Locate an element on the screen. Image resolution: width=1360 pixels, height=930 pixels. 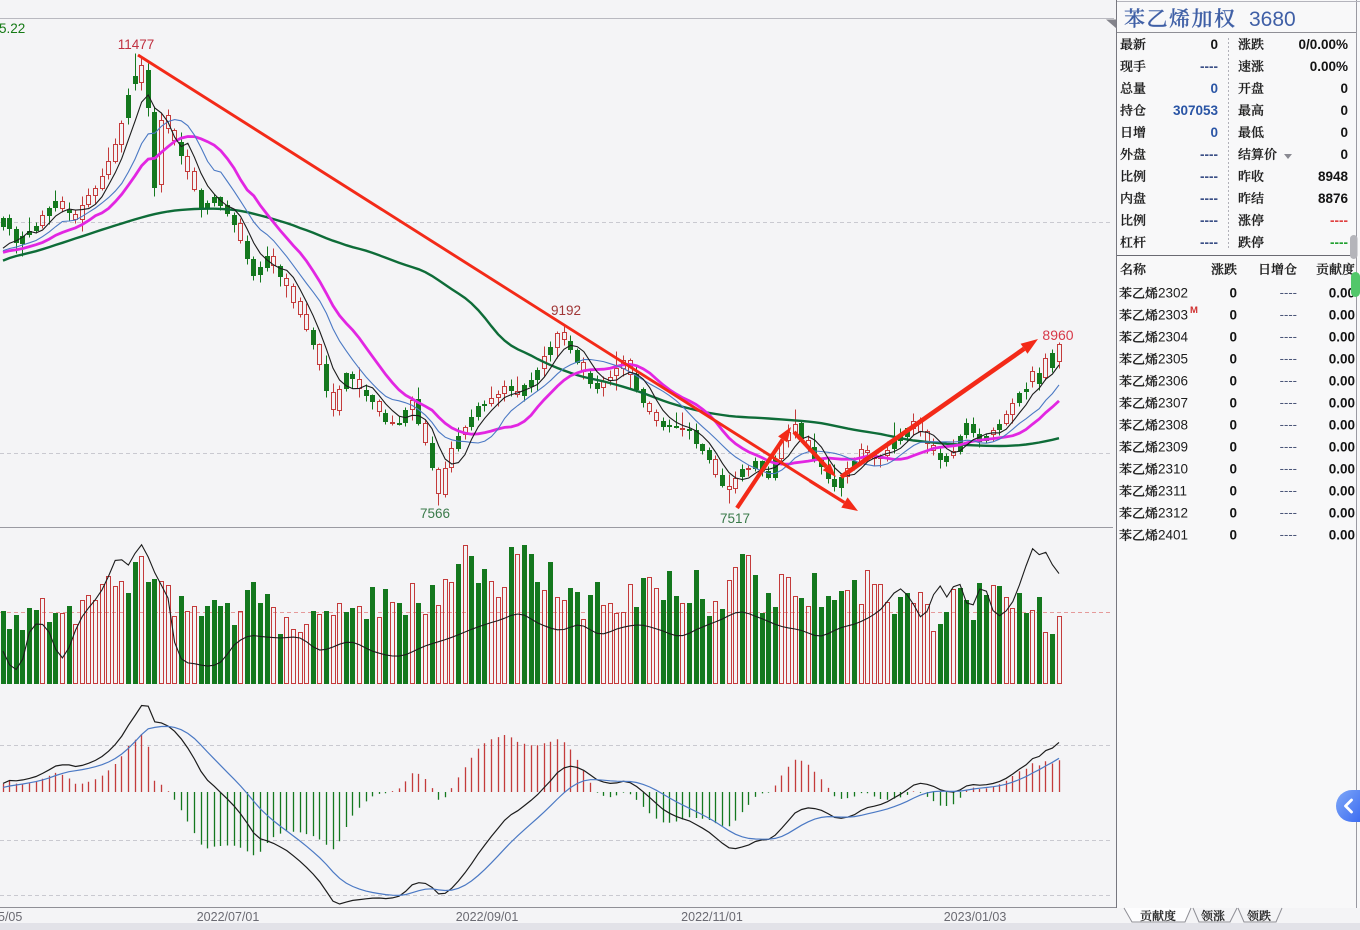
svg-text: 2307 is located at coordinates (1173, 403).